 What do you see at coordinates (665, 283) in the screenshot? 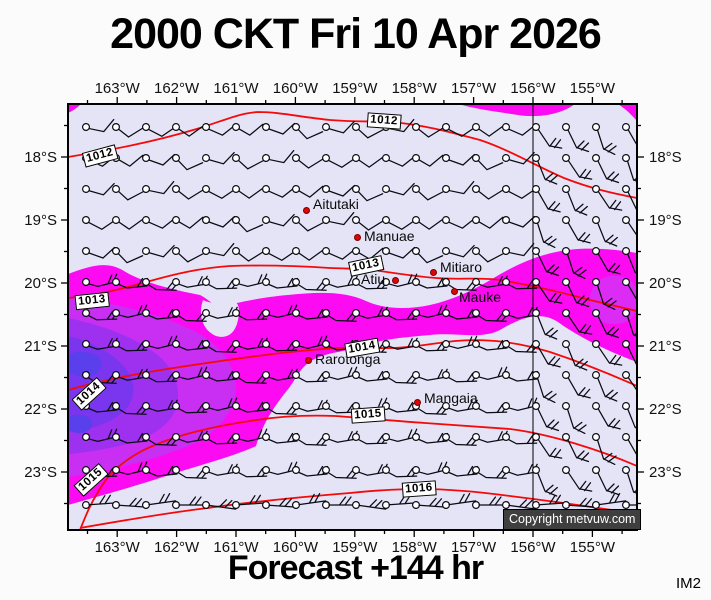
I see `lat-label-right: 20°S` at bounding box center [665, 283].